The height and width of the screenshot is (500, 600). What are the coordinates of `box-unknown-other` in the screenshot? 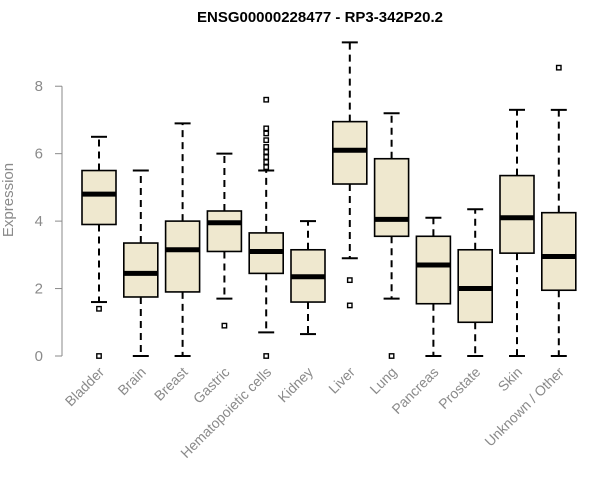 It's located at (558, 210).